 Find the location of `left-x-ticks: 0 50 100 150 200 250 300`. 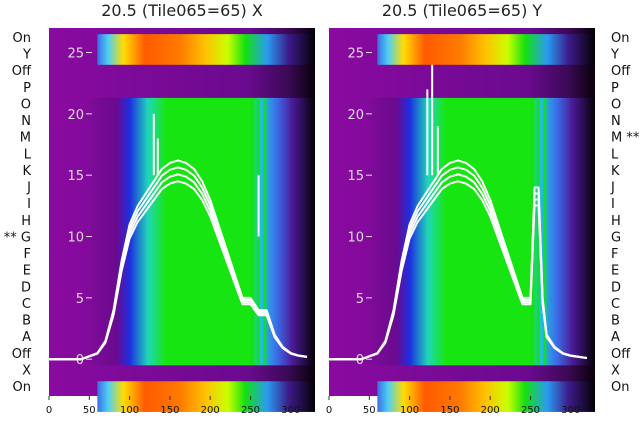

left-x-ticks: 0 50 100 150 200 250 300 is located at coordinates (173, 406).